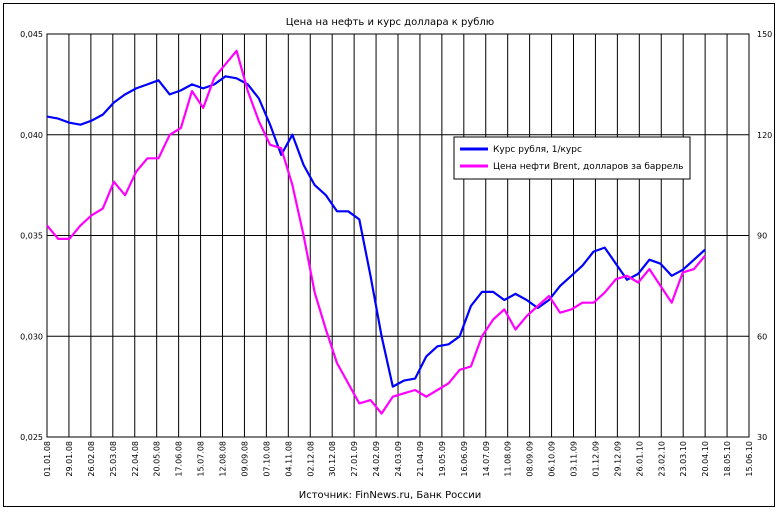 The image size is (780, 512). Describe the element at coordinates (332, 459) in the screenshot. I see `x-tick-label: 30.12.08` at that location.